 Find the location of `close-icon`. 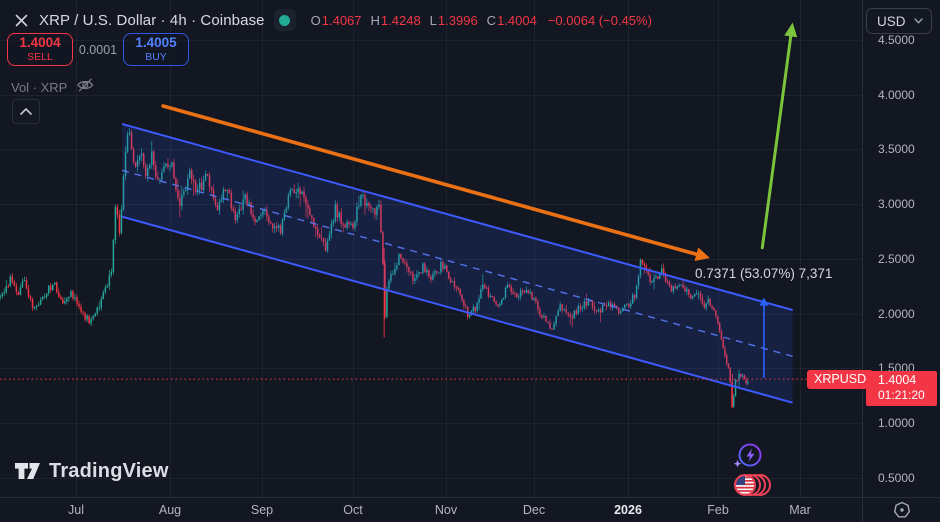

close-icon is located at coordinates (21, 20).